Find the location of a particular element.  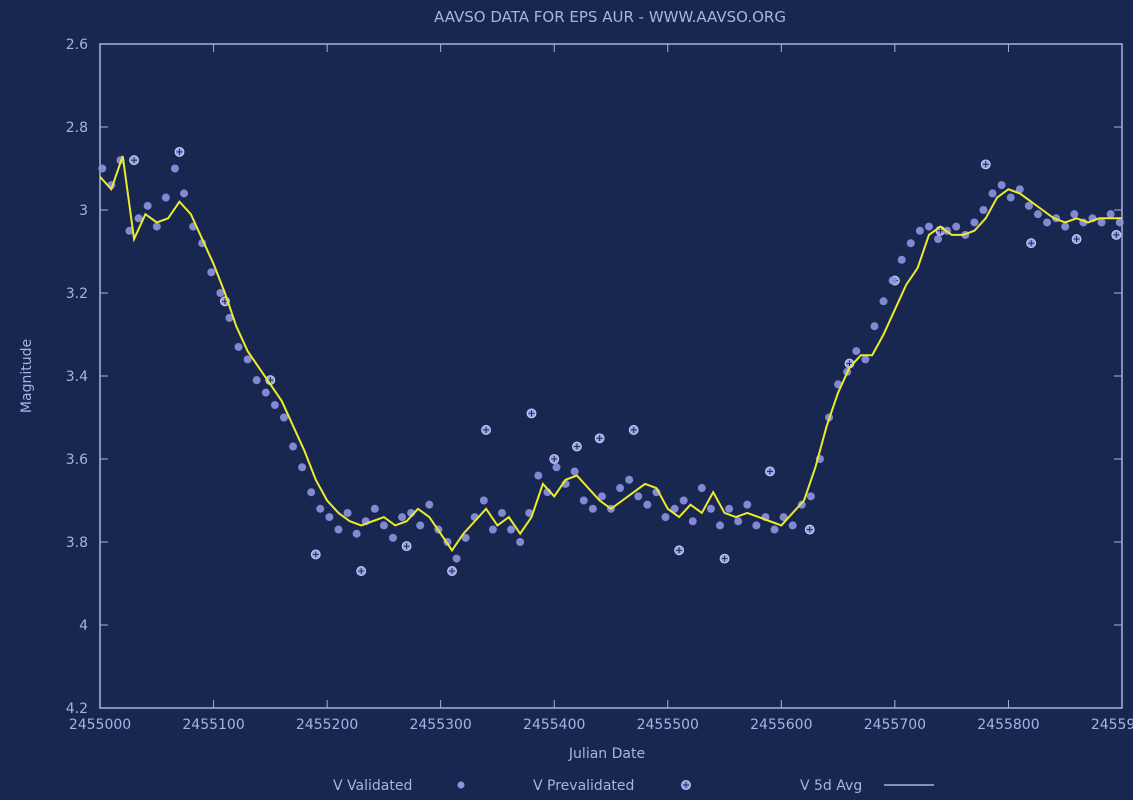

x-tick-label: 2455000 is located at coordinates (100, 725).